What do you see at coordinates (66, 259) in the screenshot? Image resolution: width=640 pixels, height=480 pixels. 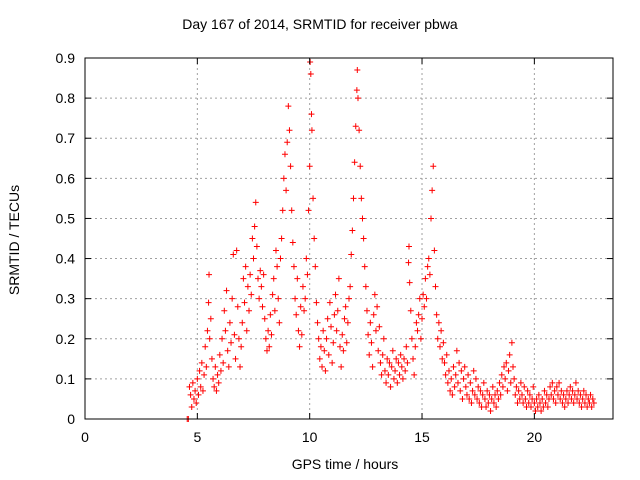 I see `y-tick-label: 0.4` at bounding box center [66, 259].